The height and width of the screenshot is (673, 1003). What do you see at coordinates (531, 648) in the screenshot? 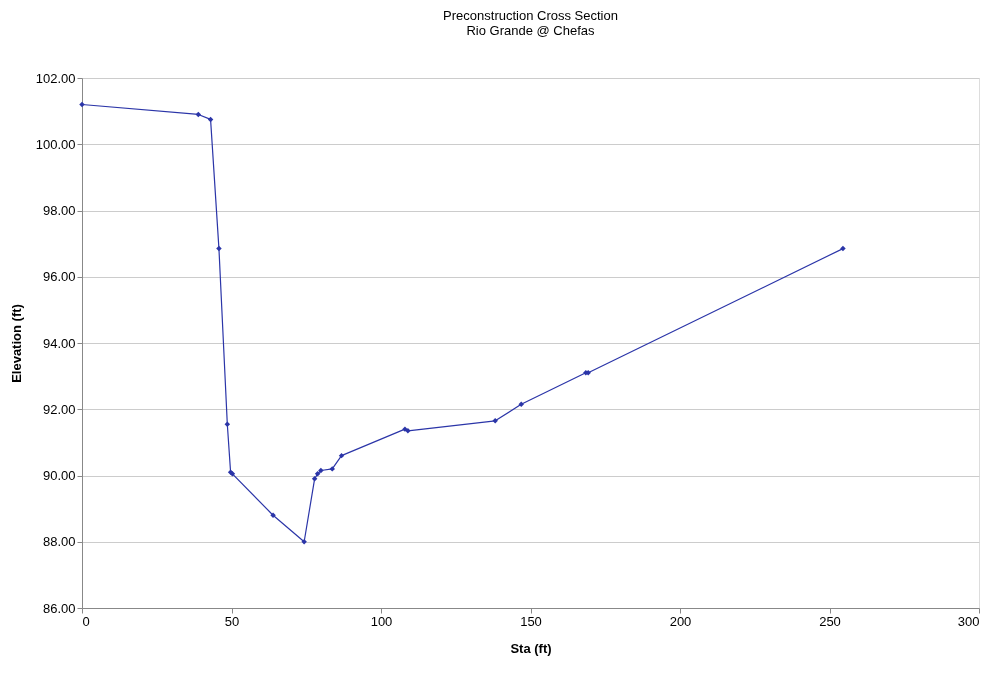
I see `x-axis-title: Sta (ft)` at bounding box center [531, 648].